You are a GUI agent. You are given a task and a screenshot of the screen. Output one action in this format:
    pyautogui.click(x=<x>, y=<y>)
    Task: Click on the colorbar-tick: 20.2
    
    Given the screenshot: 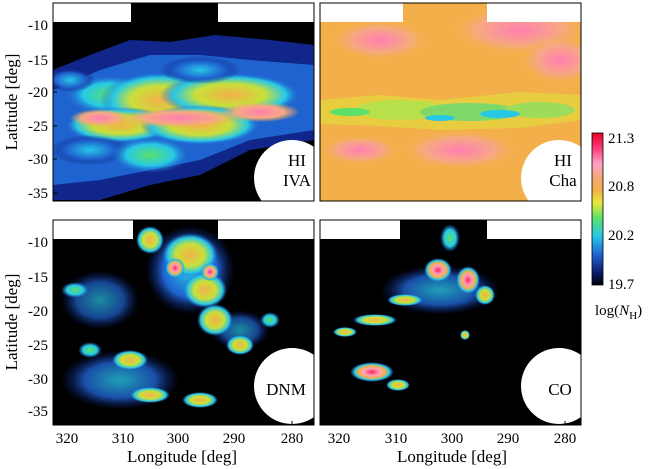 What is the action you would take?
    pyautogui.click(x=621, y=236)
    